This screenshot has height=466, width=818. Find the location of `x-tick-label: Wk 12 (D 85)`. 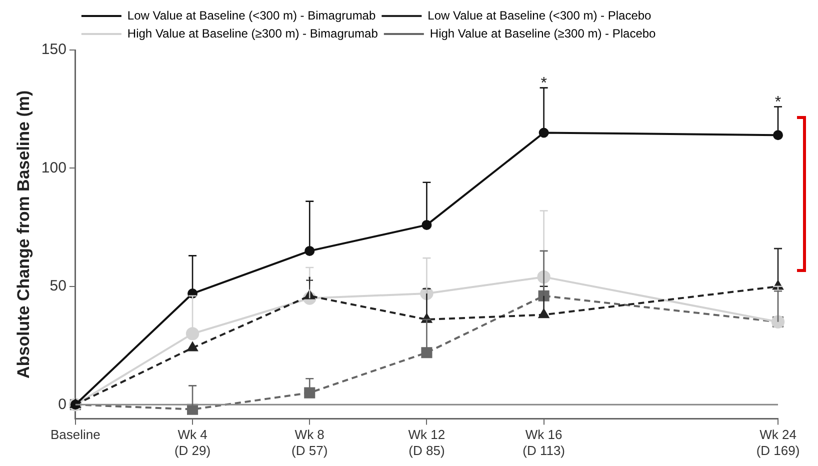

x-tick-label: Wk 12 (D 85) is located at coordinates (427, 442).